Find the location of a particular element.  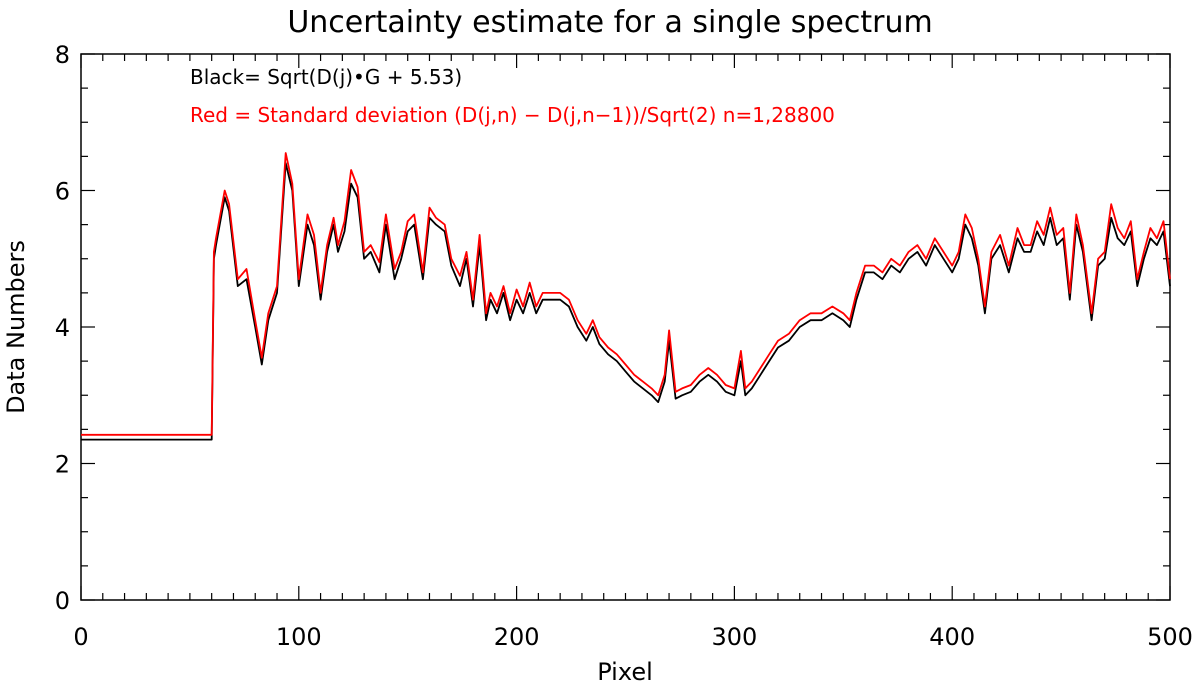

y-axis-label: Data Numbers is located at coordinates (16, 327).